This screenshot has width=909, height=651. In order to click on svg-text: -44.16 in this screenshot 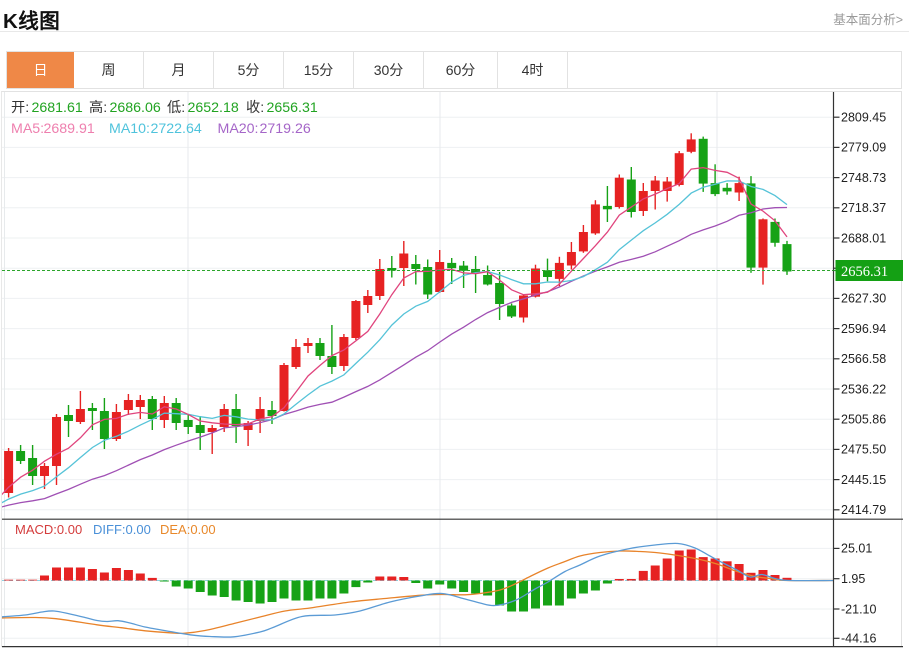, I will do `click(858, 639)`.